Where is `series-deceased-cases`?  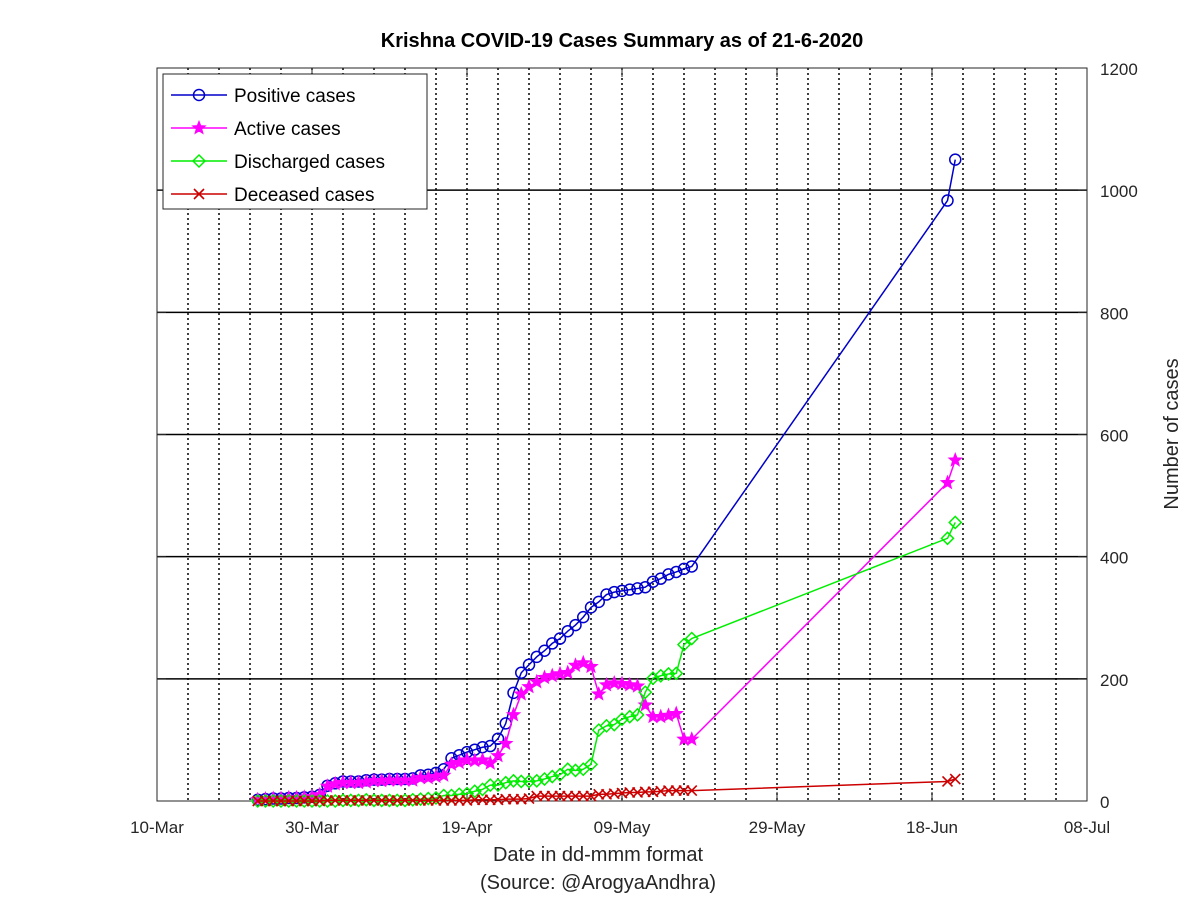 series-deceased-cases is located at coordinates (606, 790).